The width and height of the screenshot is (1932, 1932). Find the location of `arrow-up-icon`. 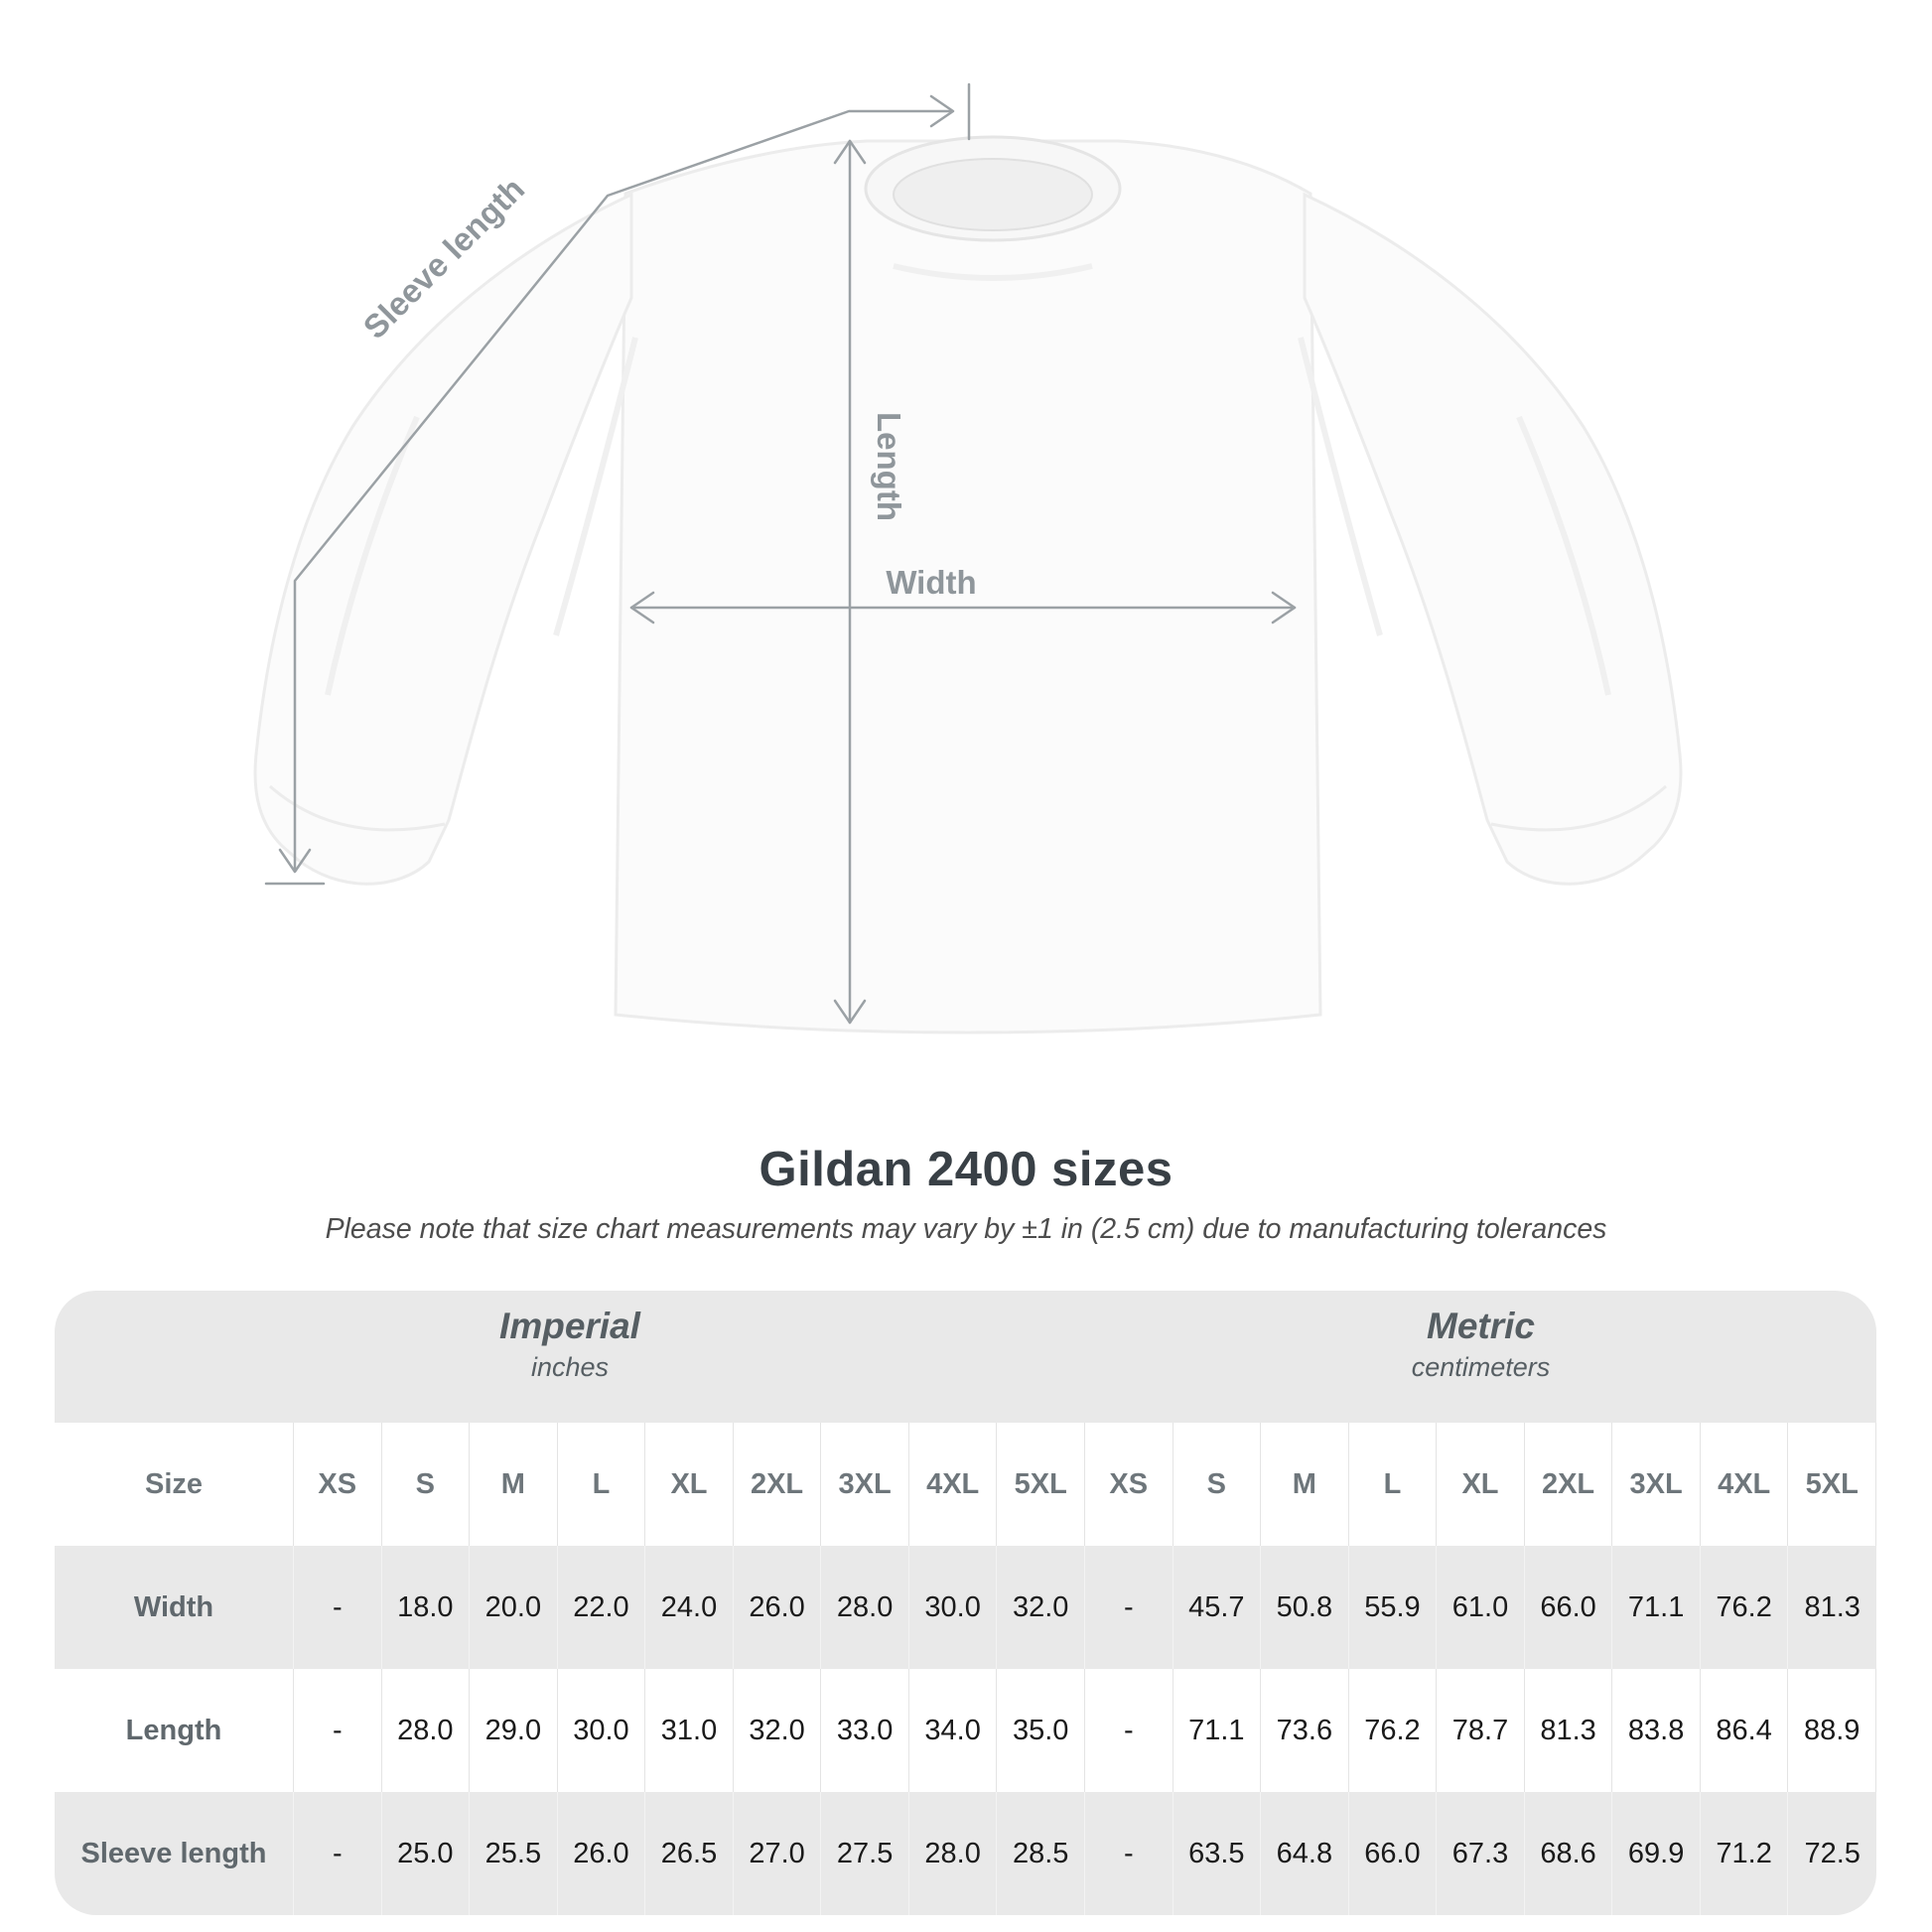

arrow-up-icon is located at coordinates (850, 152).